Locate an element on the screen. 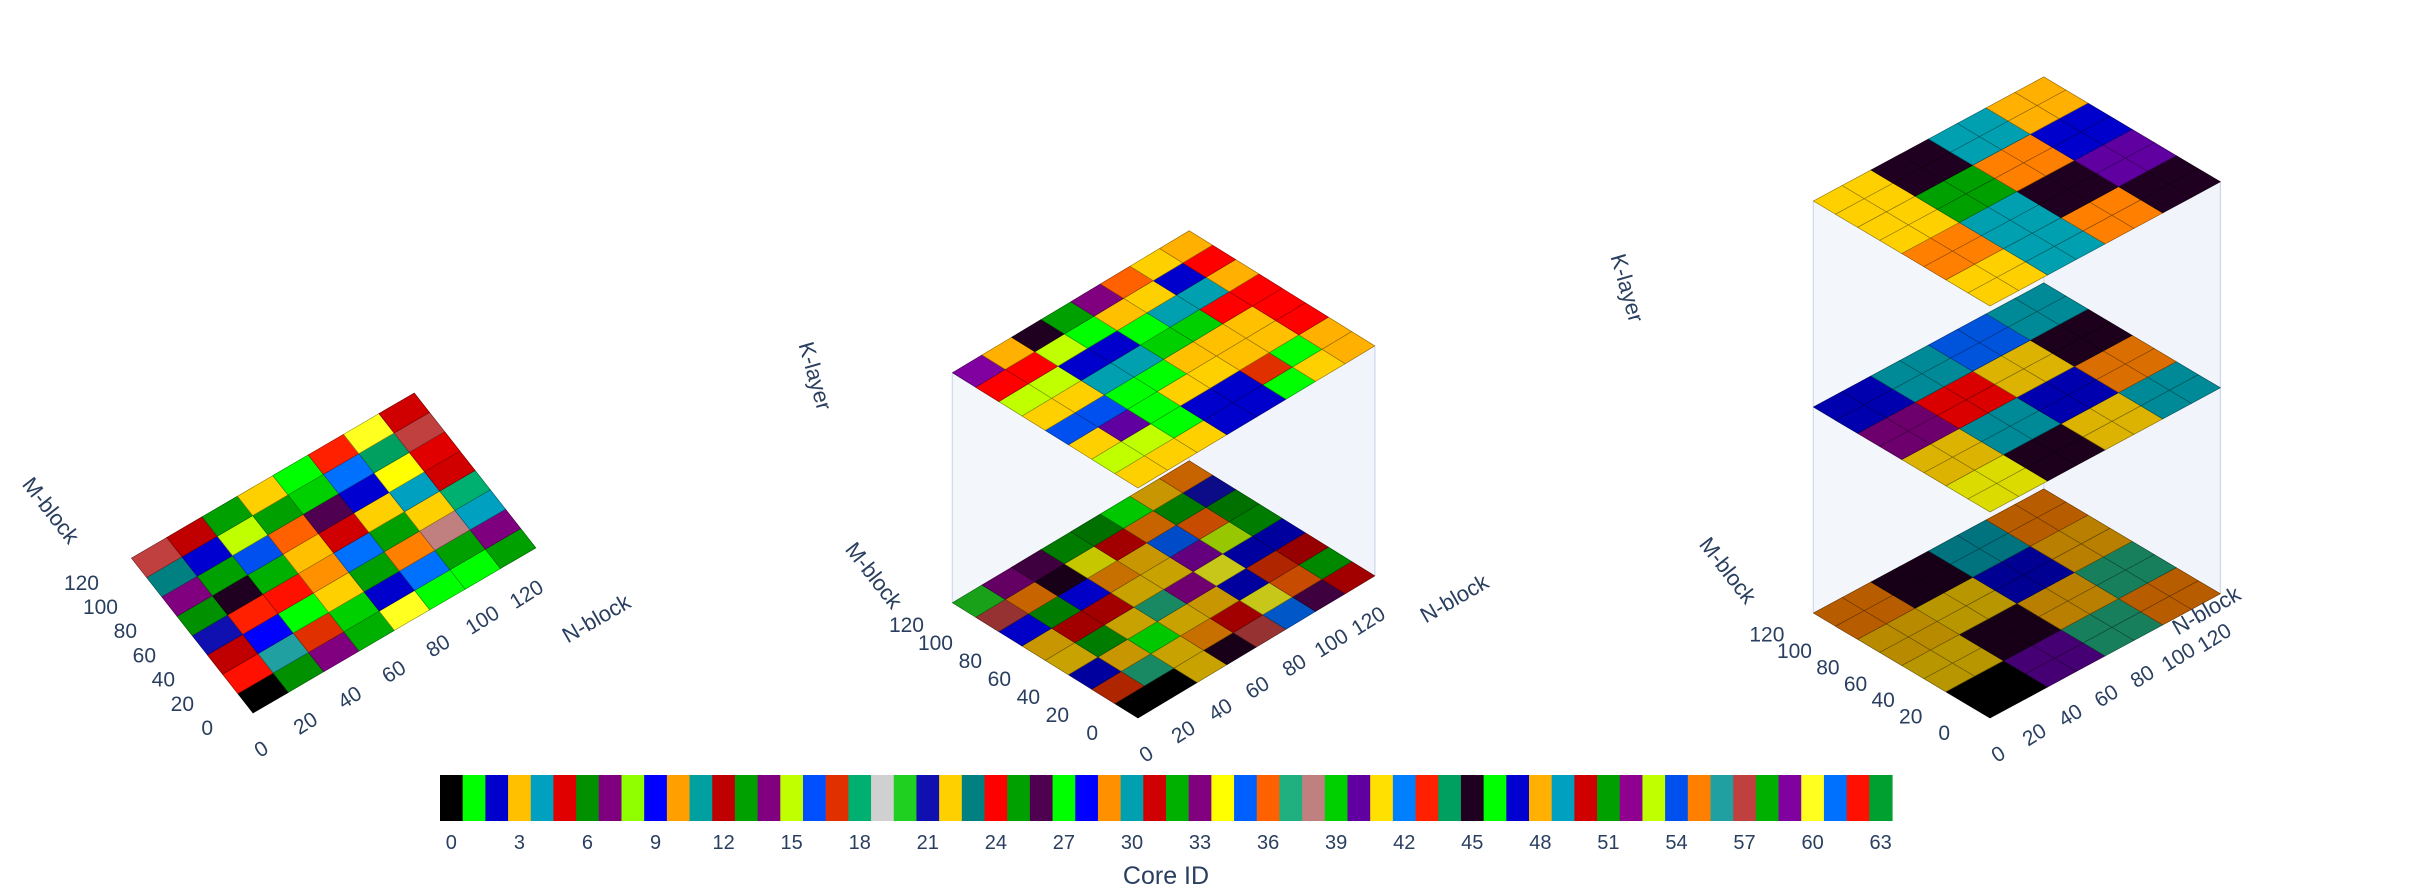 The width and height of the screenshot is (2411, 889). colorbar-tick-label: 36 is located at coordinates (1268, 843).